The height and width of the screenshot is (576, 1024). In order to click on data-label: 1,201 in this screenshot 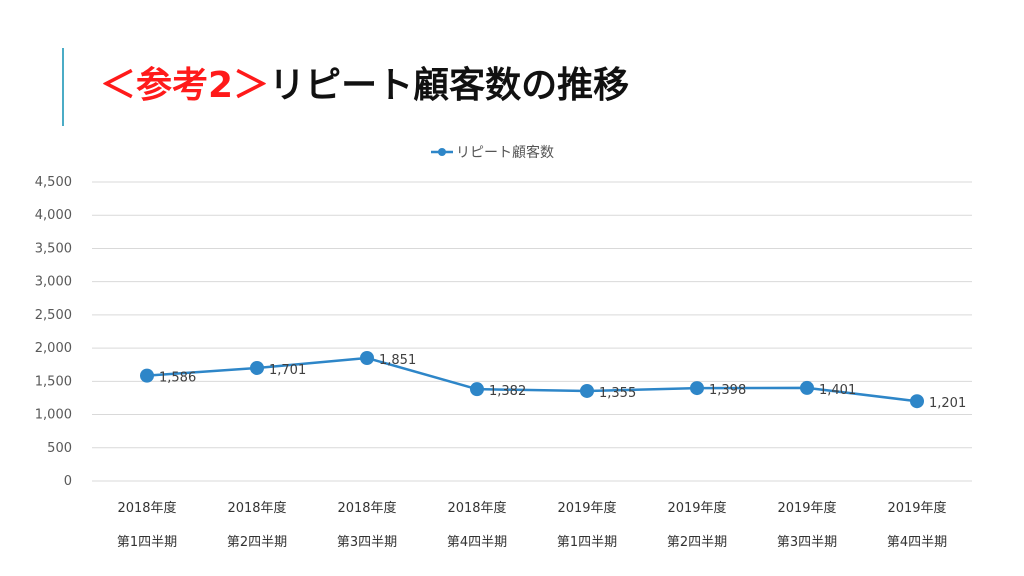, I will do `click(947, 403)`.